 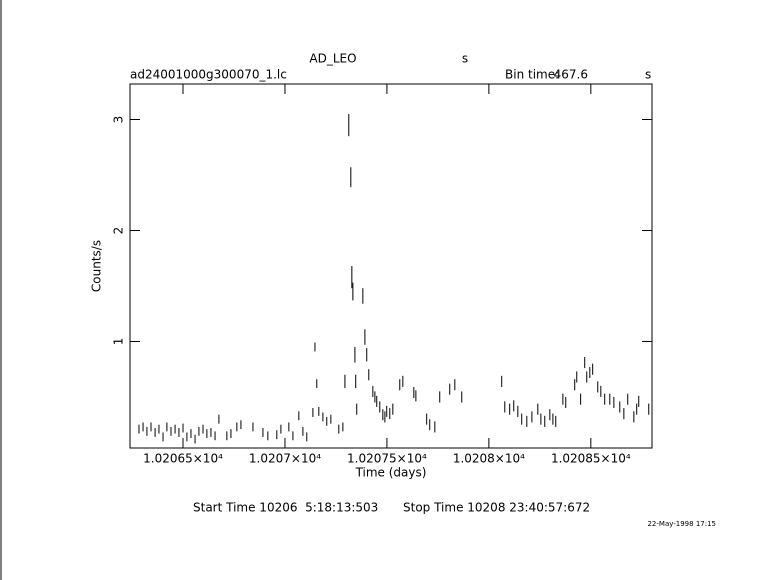 What do you see at coordinates (119, 231) in the screenshot?
I see `y-tick-label: 2` at bounding box center [119, 231].